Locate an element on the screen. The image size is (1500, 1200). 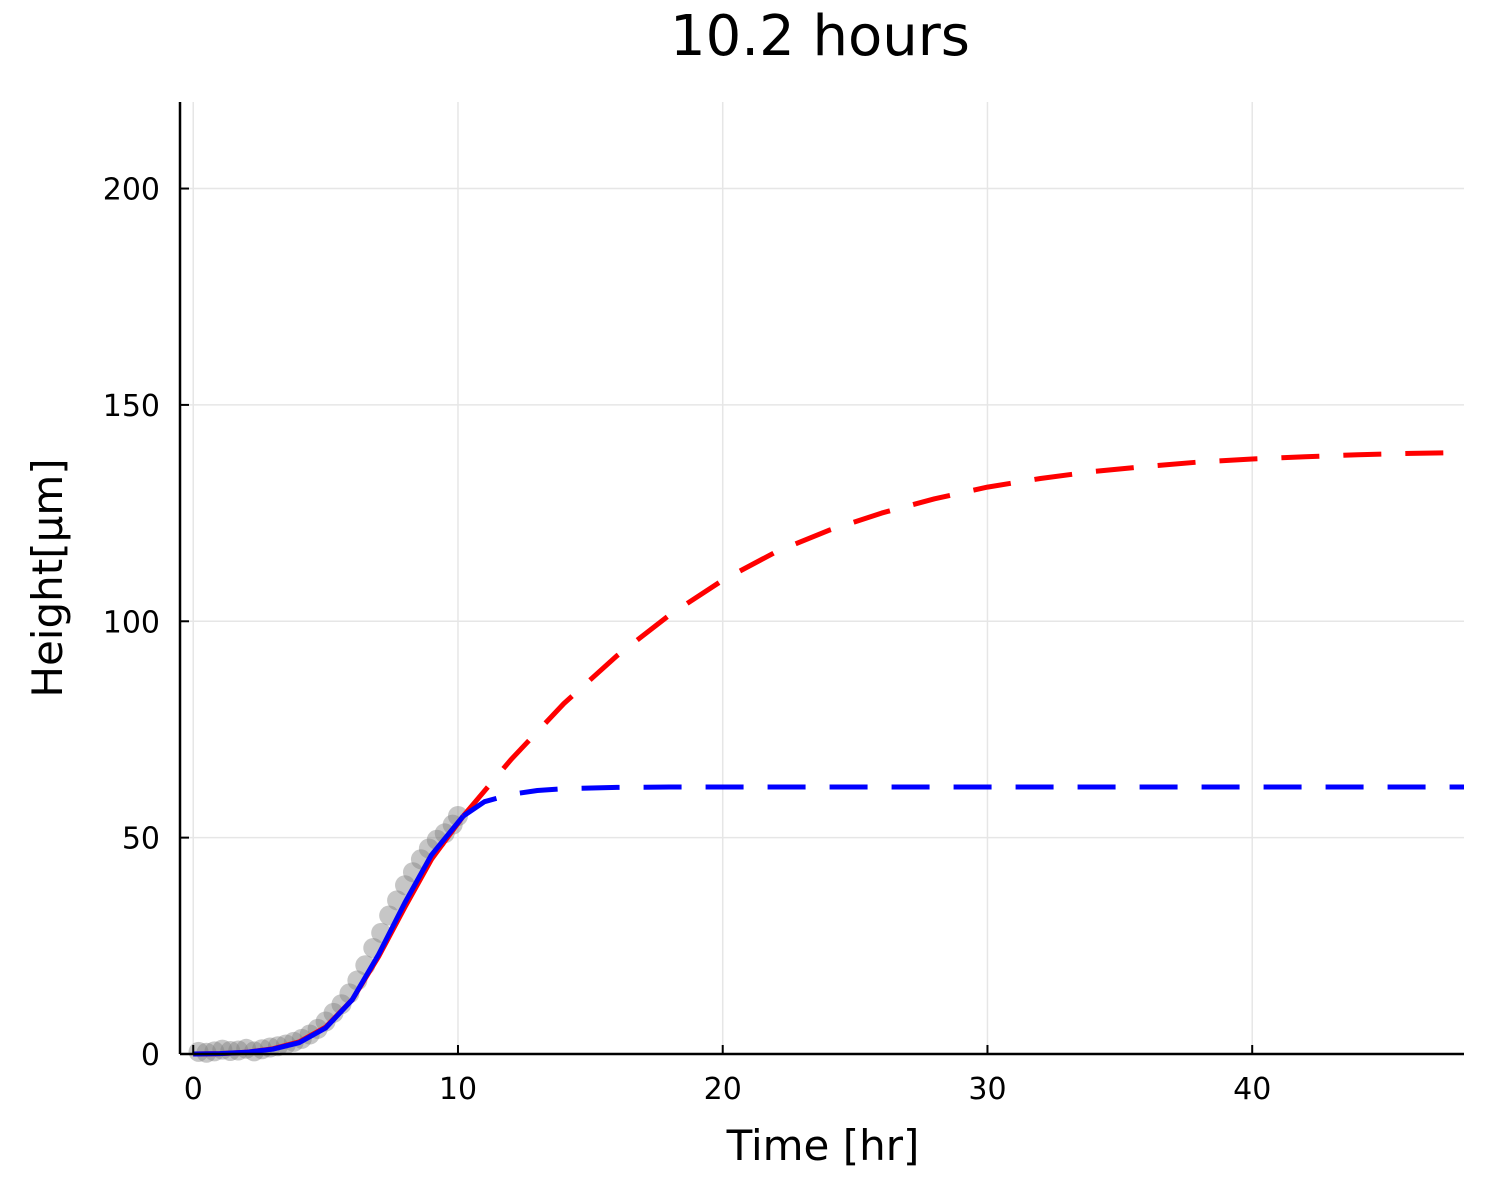
x-tick-label: 10 is located at coordinates (458, 1089).